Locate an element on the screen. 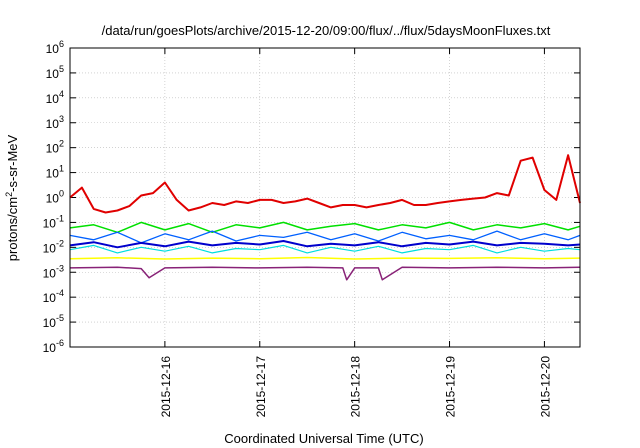  y-tick-label: 10⁵ is located at coordinates (55, 72).